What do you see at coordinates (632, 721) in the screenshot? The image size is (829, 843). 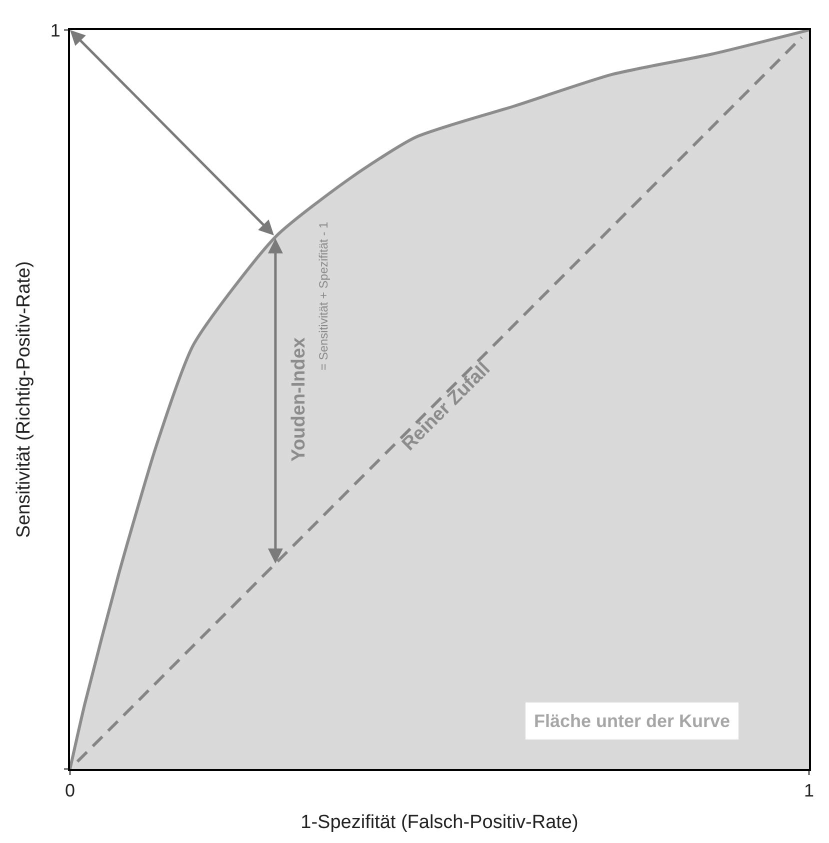 I see `annotation: Fläche unter der Kurve` at bounding box center [632, 721].